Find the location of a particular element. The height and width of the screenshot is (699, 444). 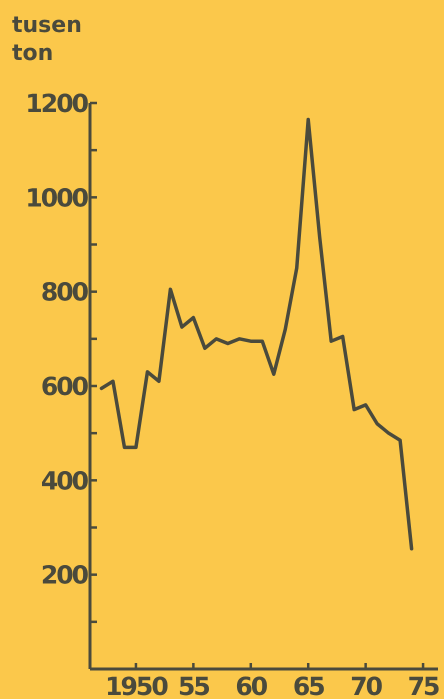

y-tick-label: 1000 is located at coordinates (57, 197).